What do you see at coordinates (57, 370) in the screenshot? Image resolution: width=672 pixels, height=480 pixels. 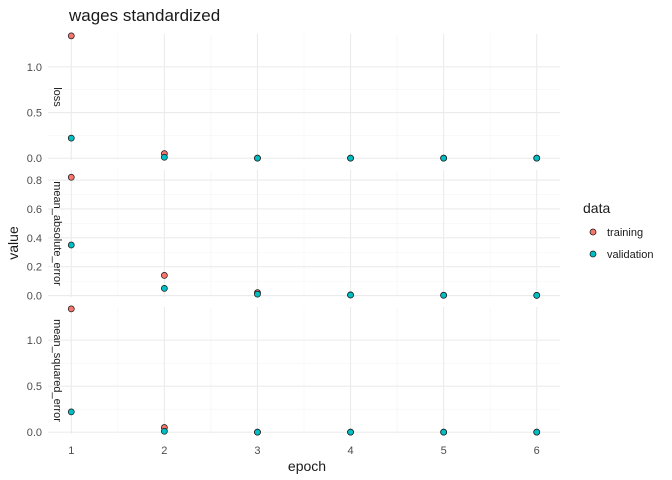 I see `strip-label: mean_squared_error` at bounding box center [57, 370].